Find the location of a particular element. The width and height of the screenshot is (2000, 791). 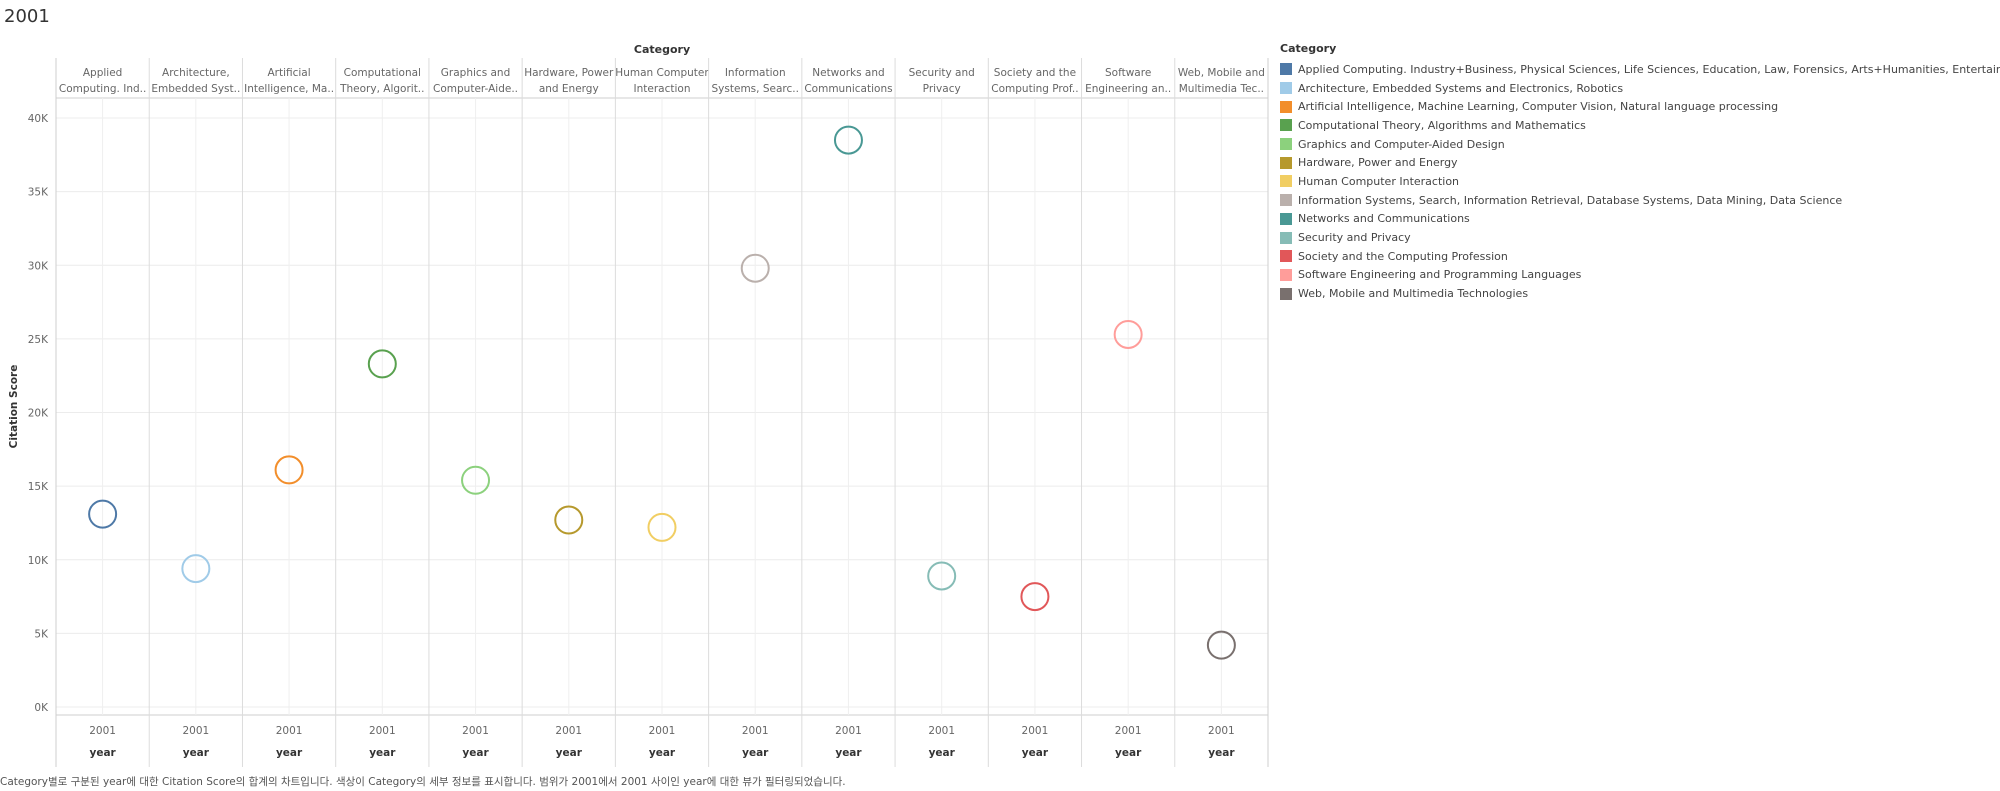

column-header-line1: Graphics and is located at coordinates (475, 73).